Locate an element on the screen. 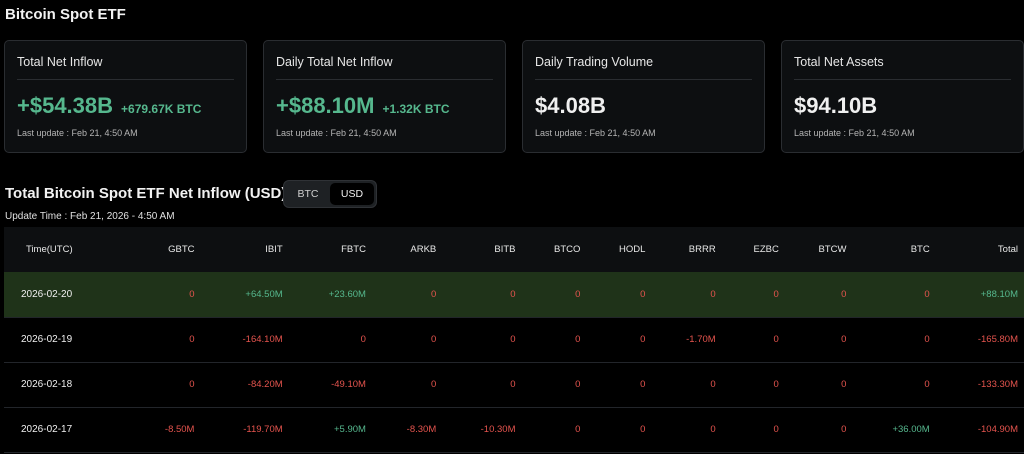  table-cell: -1.70M is located at coordinates (701, 339).